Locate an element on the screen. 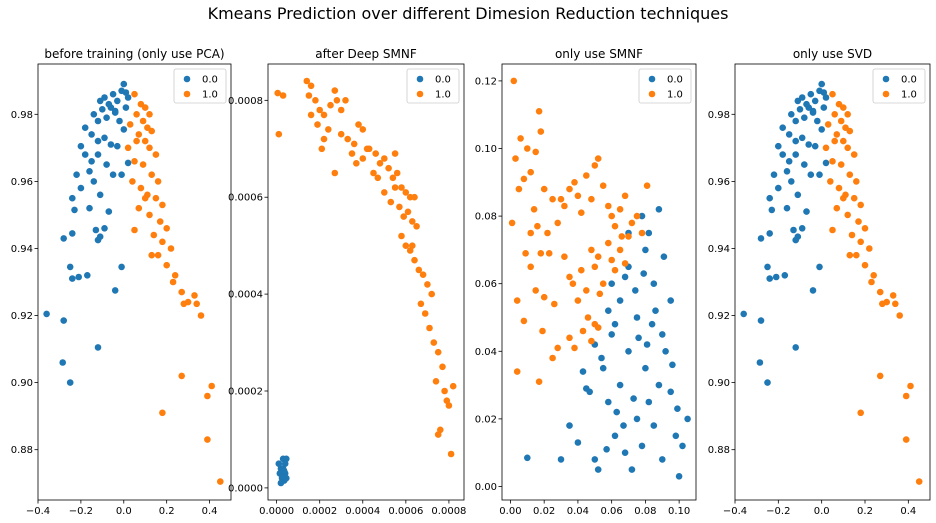 The image size is (936, 523). y-tick-label: 0.94 is located at coordinates (719, 249).